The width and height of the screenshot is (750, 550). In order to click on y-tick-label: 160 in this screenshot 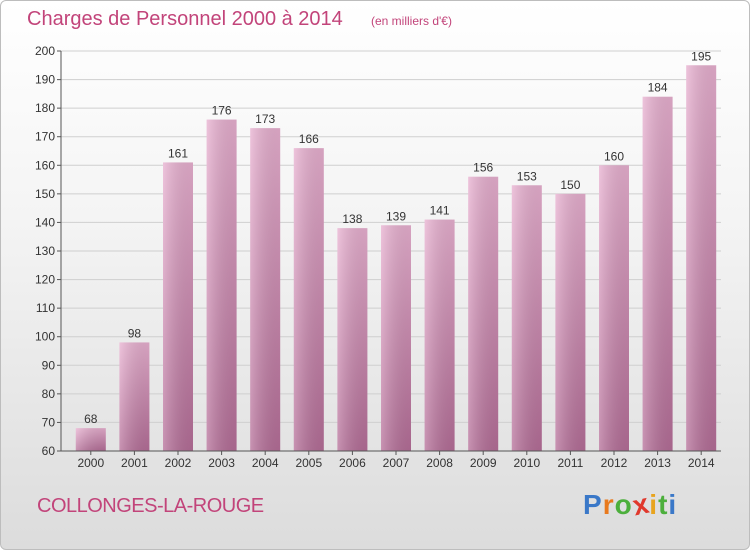, I will do `click(45, 165)`.